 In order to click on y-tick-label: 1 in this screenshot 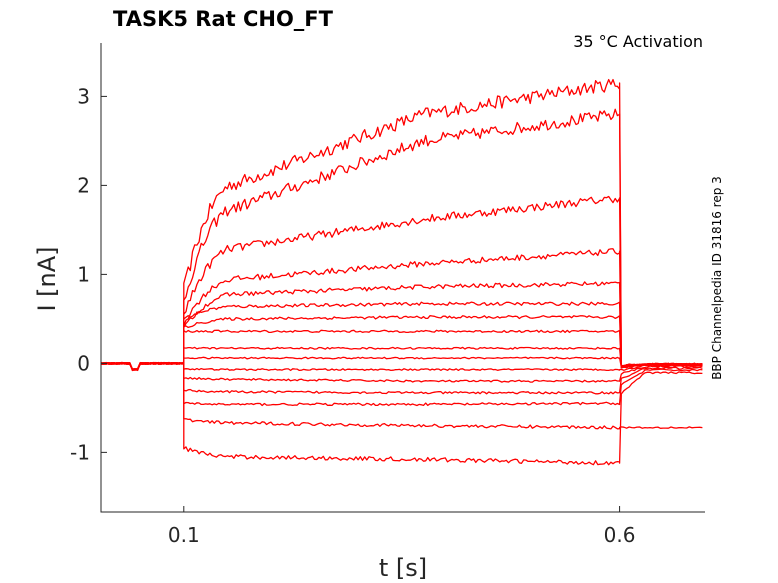, I will do `click(83, 274)`.